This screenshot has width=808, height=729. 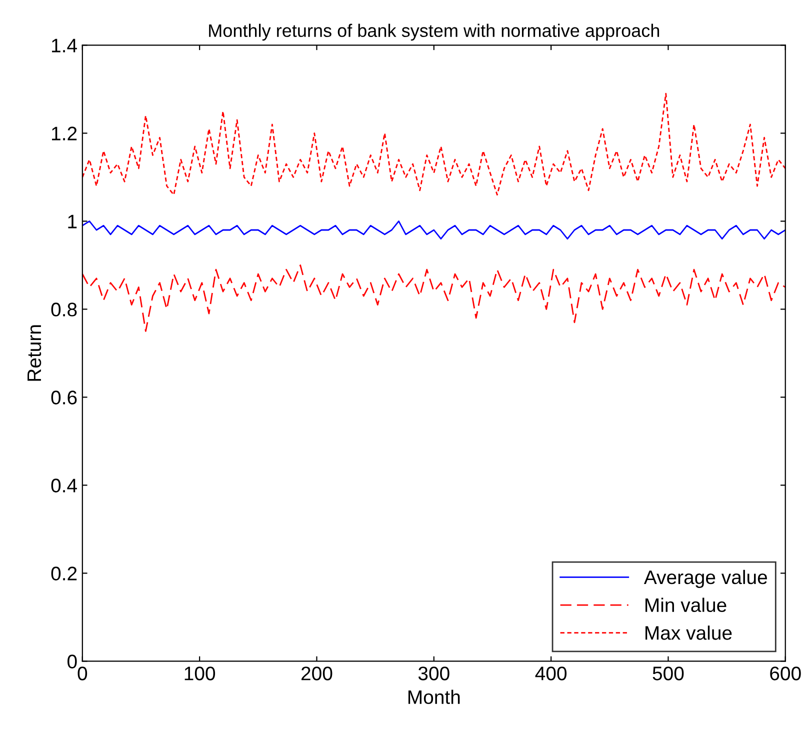 What do you see at coordinates (72, 221) in the screenshot?
I see `y-tick-label: 1` at bounding box center [72, 221].